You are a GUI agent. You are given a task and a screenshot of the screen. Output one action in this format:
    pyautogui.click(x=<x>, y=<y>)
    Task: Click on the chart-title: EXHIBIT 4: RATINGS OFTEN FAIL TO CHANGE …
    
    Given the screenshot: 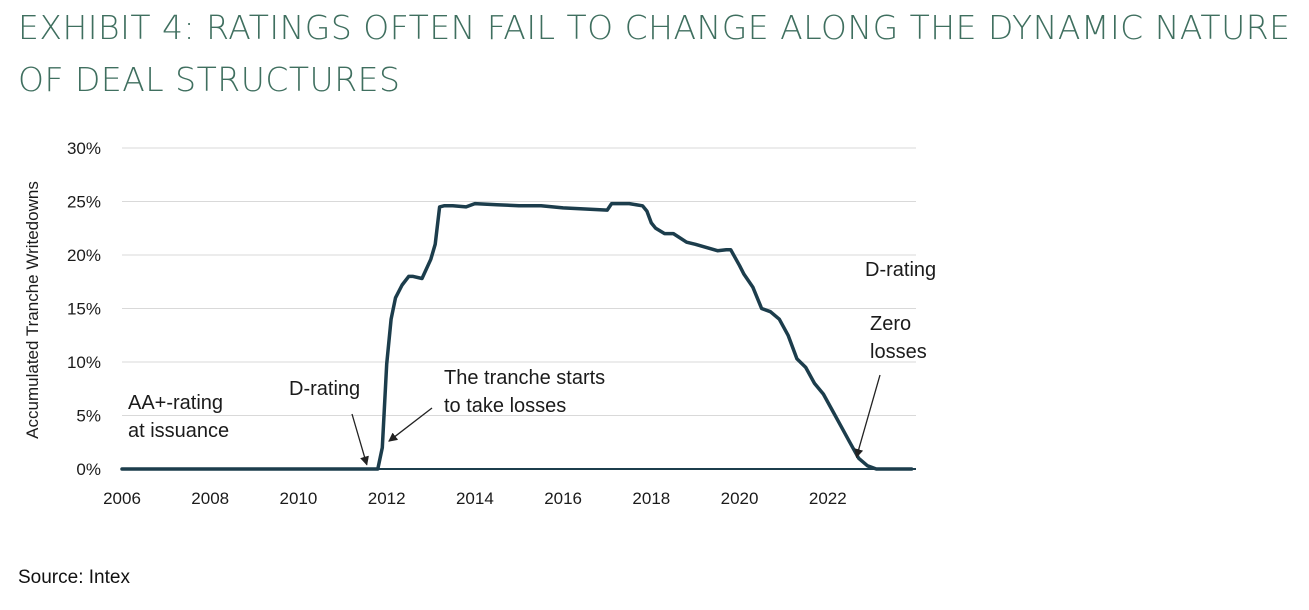 What is the action you would take?
    pyautogui.click(x=654, y=53)
    